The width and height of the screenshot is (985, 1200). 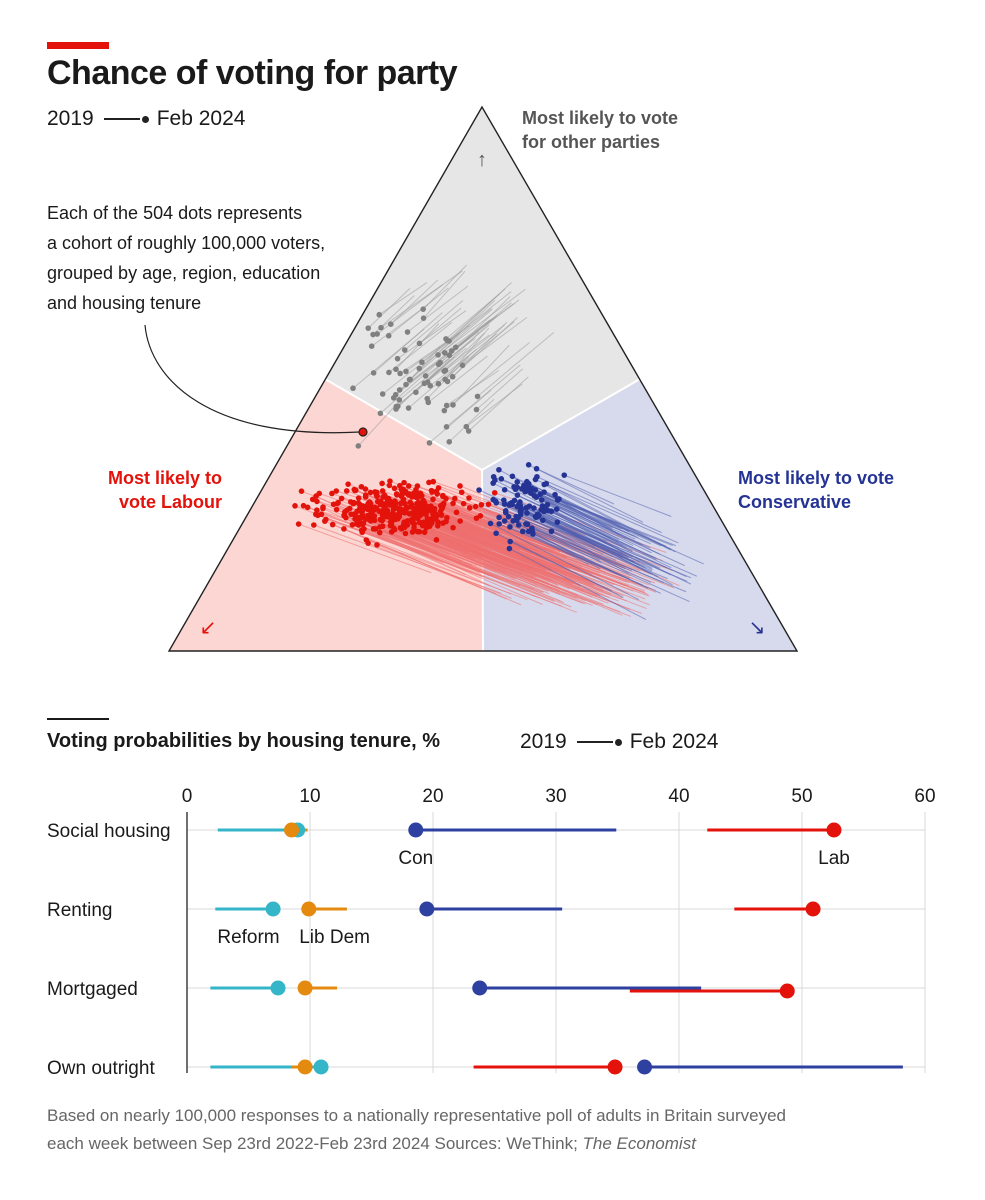 What do you see at coordinates (208, 628) in the screenshot?
I see `arrow-down-left-icon: ↙` at bounding box center [208, 628].